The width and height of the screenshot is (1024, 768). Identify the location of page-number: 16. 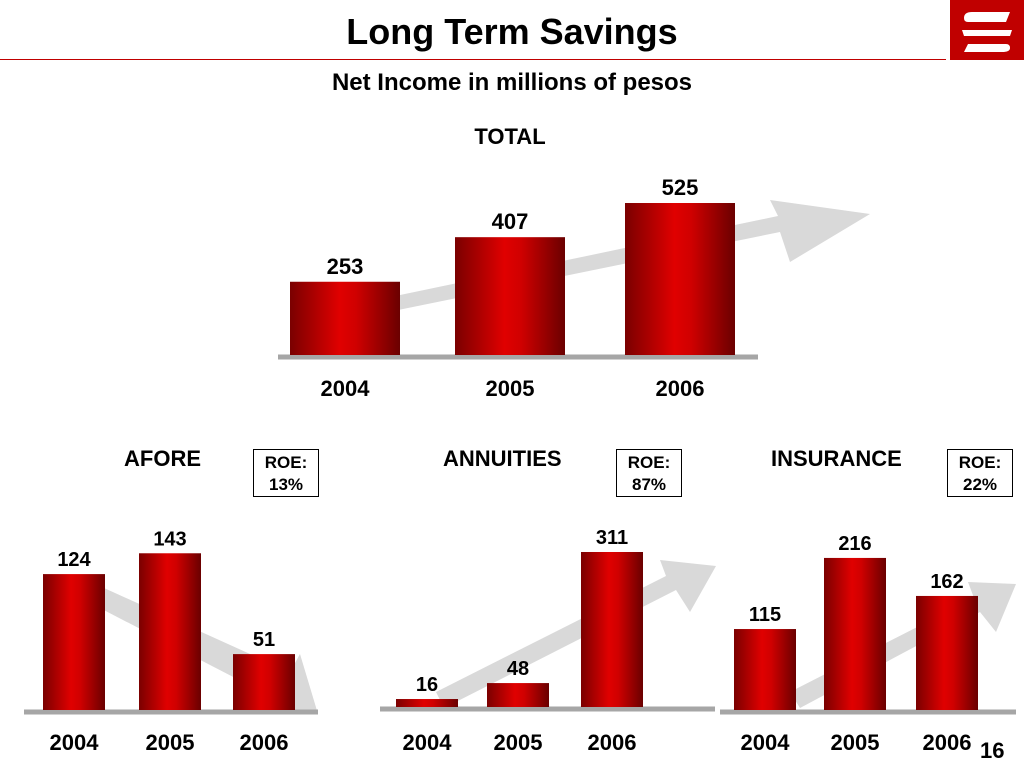
(992, 750).